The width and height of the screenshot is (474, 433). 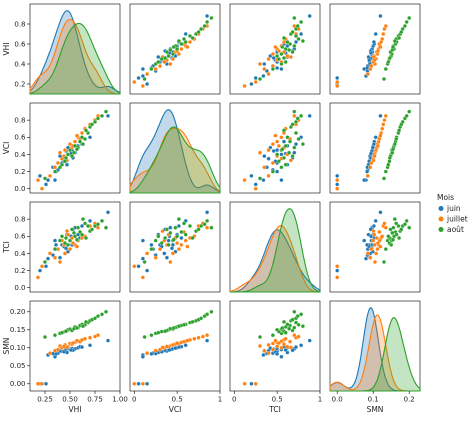 I want to click on y-tick-label: 0.05, so click(x=18, y=366).